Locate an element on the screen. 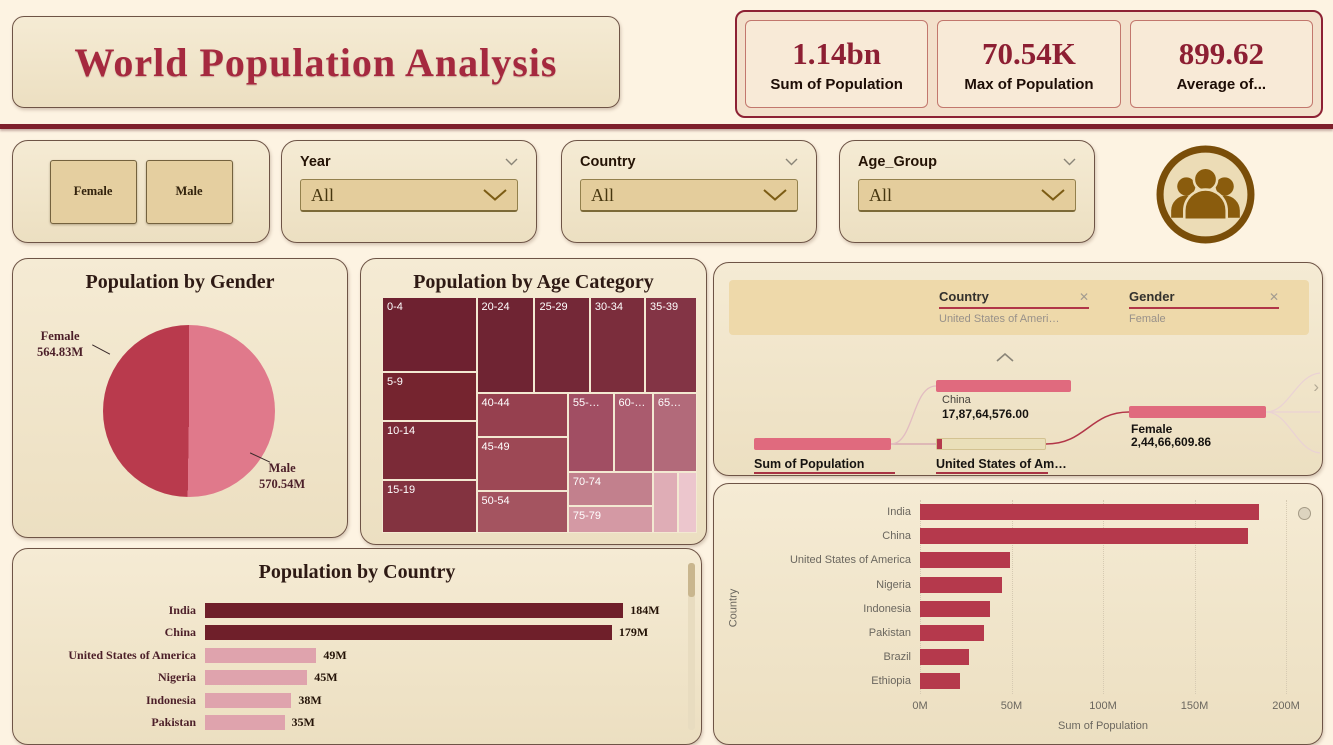 The width and height of the screenshot is (1333, 745). treemap-tile-4549: 45-49 is located at coordinates (522, 464).